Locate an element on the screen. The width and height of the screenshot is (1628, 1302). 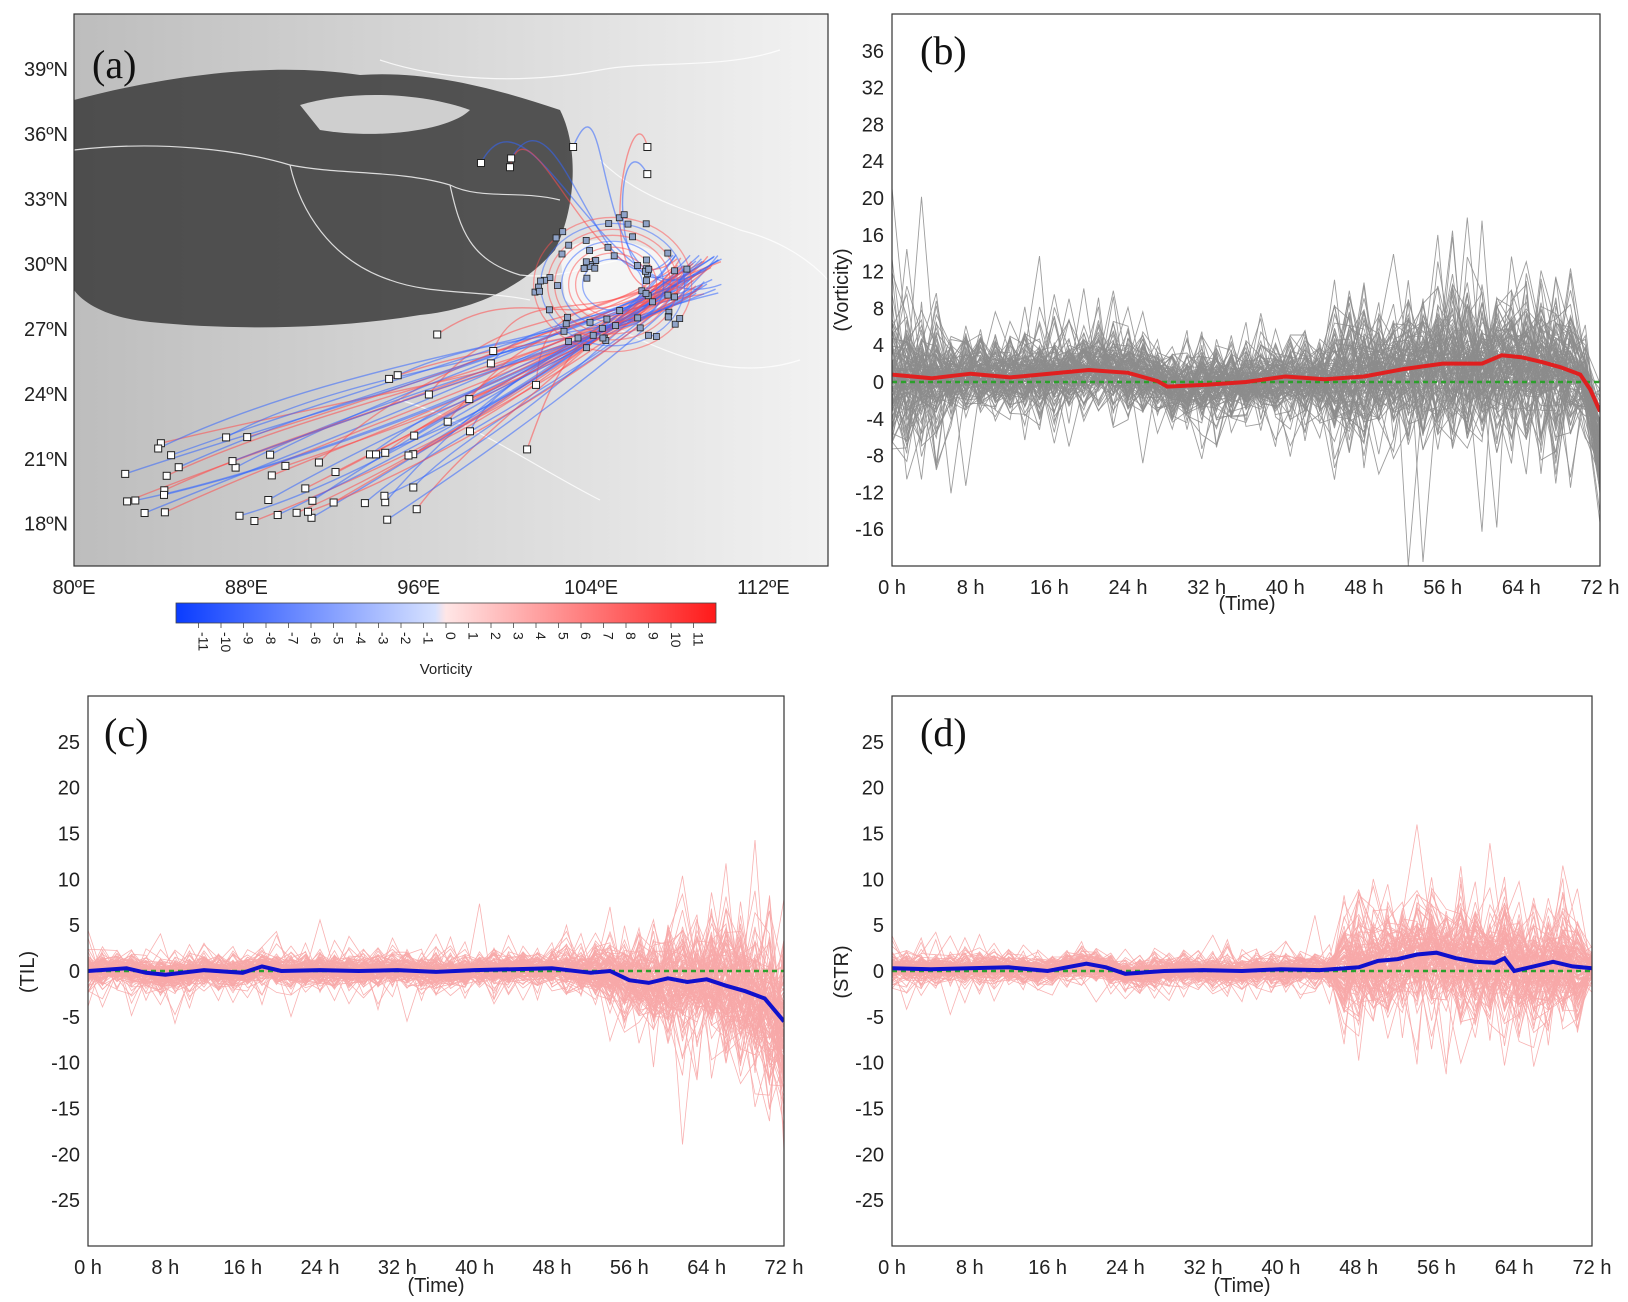
latitude-tick-label: 24ºN is located at coordinates (46, 395).